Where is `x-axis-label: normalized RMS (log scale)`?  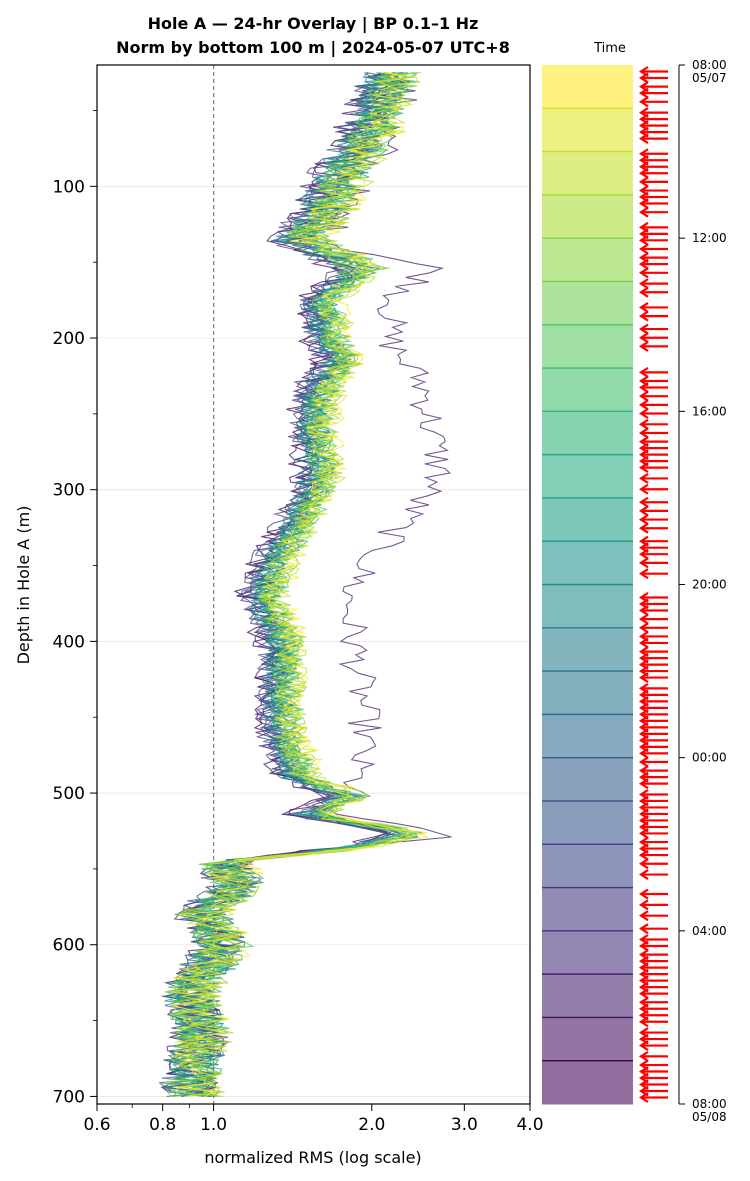
x-axis-label: normalized RMS (log scale) is located at coordinates (312, 1157).